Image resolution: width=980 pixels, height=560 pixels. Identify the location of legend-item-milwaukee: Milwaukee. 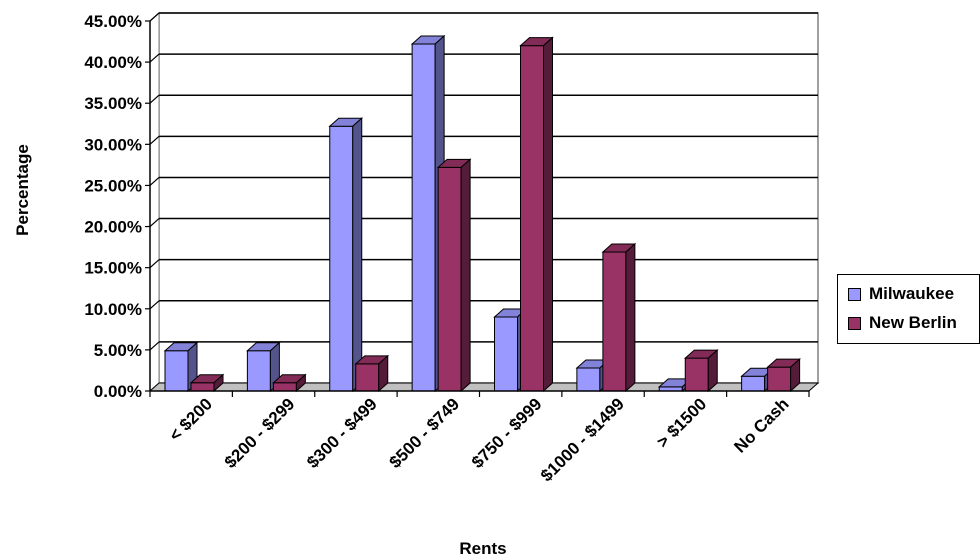
(901, 294).